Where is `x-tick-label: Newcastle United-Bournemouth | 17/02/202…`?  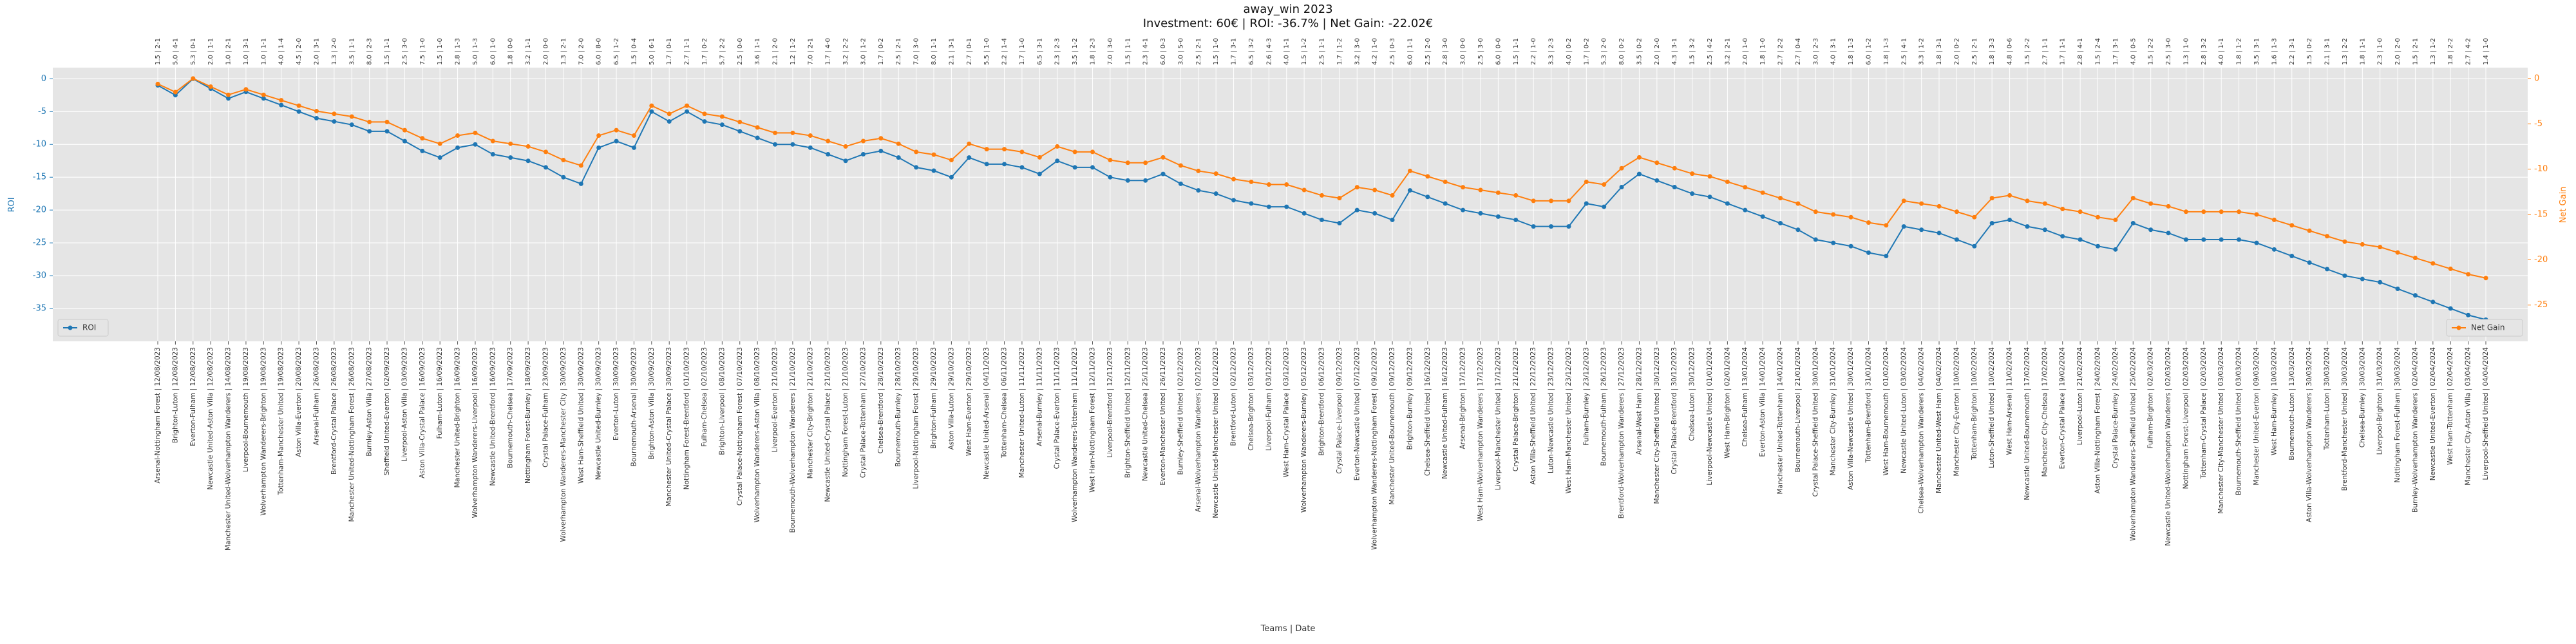 x-tick-label: Newcastle United-Bournemouth | 17/02/202… is located at coordinates (2027, 423).